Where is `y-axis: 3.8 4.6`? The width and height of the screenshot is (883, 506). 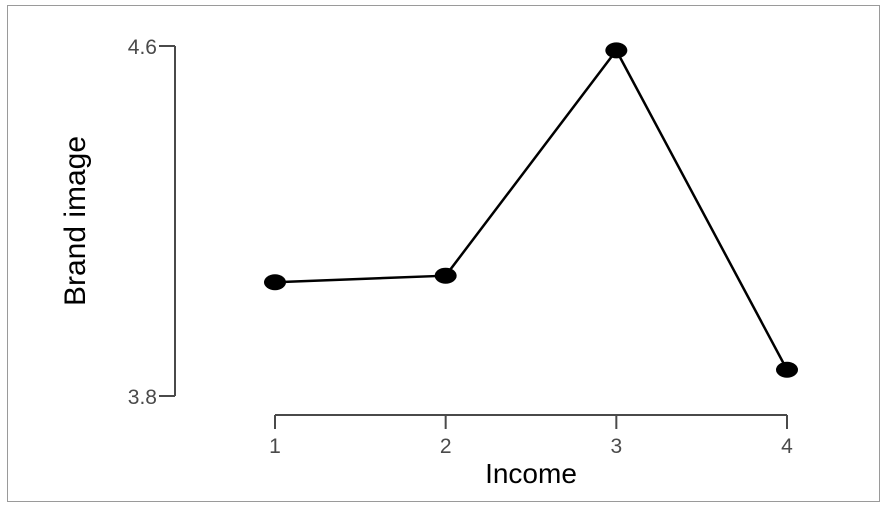 y-axis: 3.8 4.6 is located at coordinates (152, 222).